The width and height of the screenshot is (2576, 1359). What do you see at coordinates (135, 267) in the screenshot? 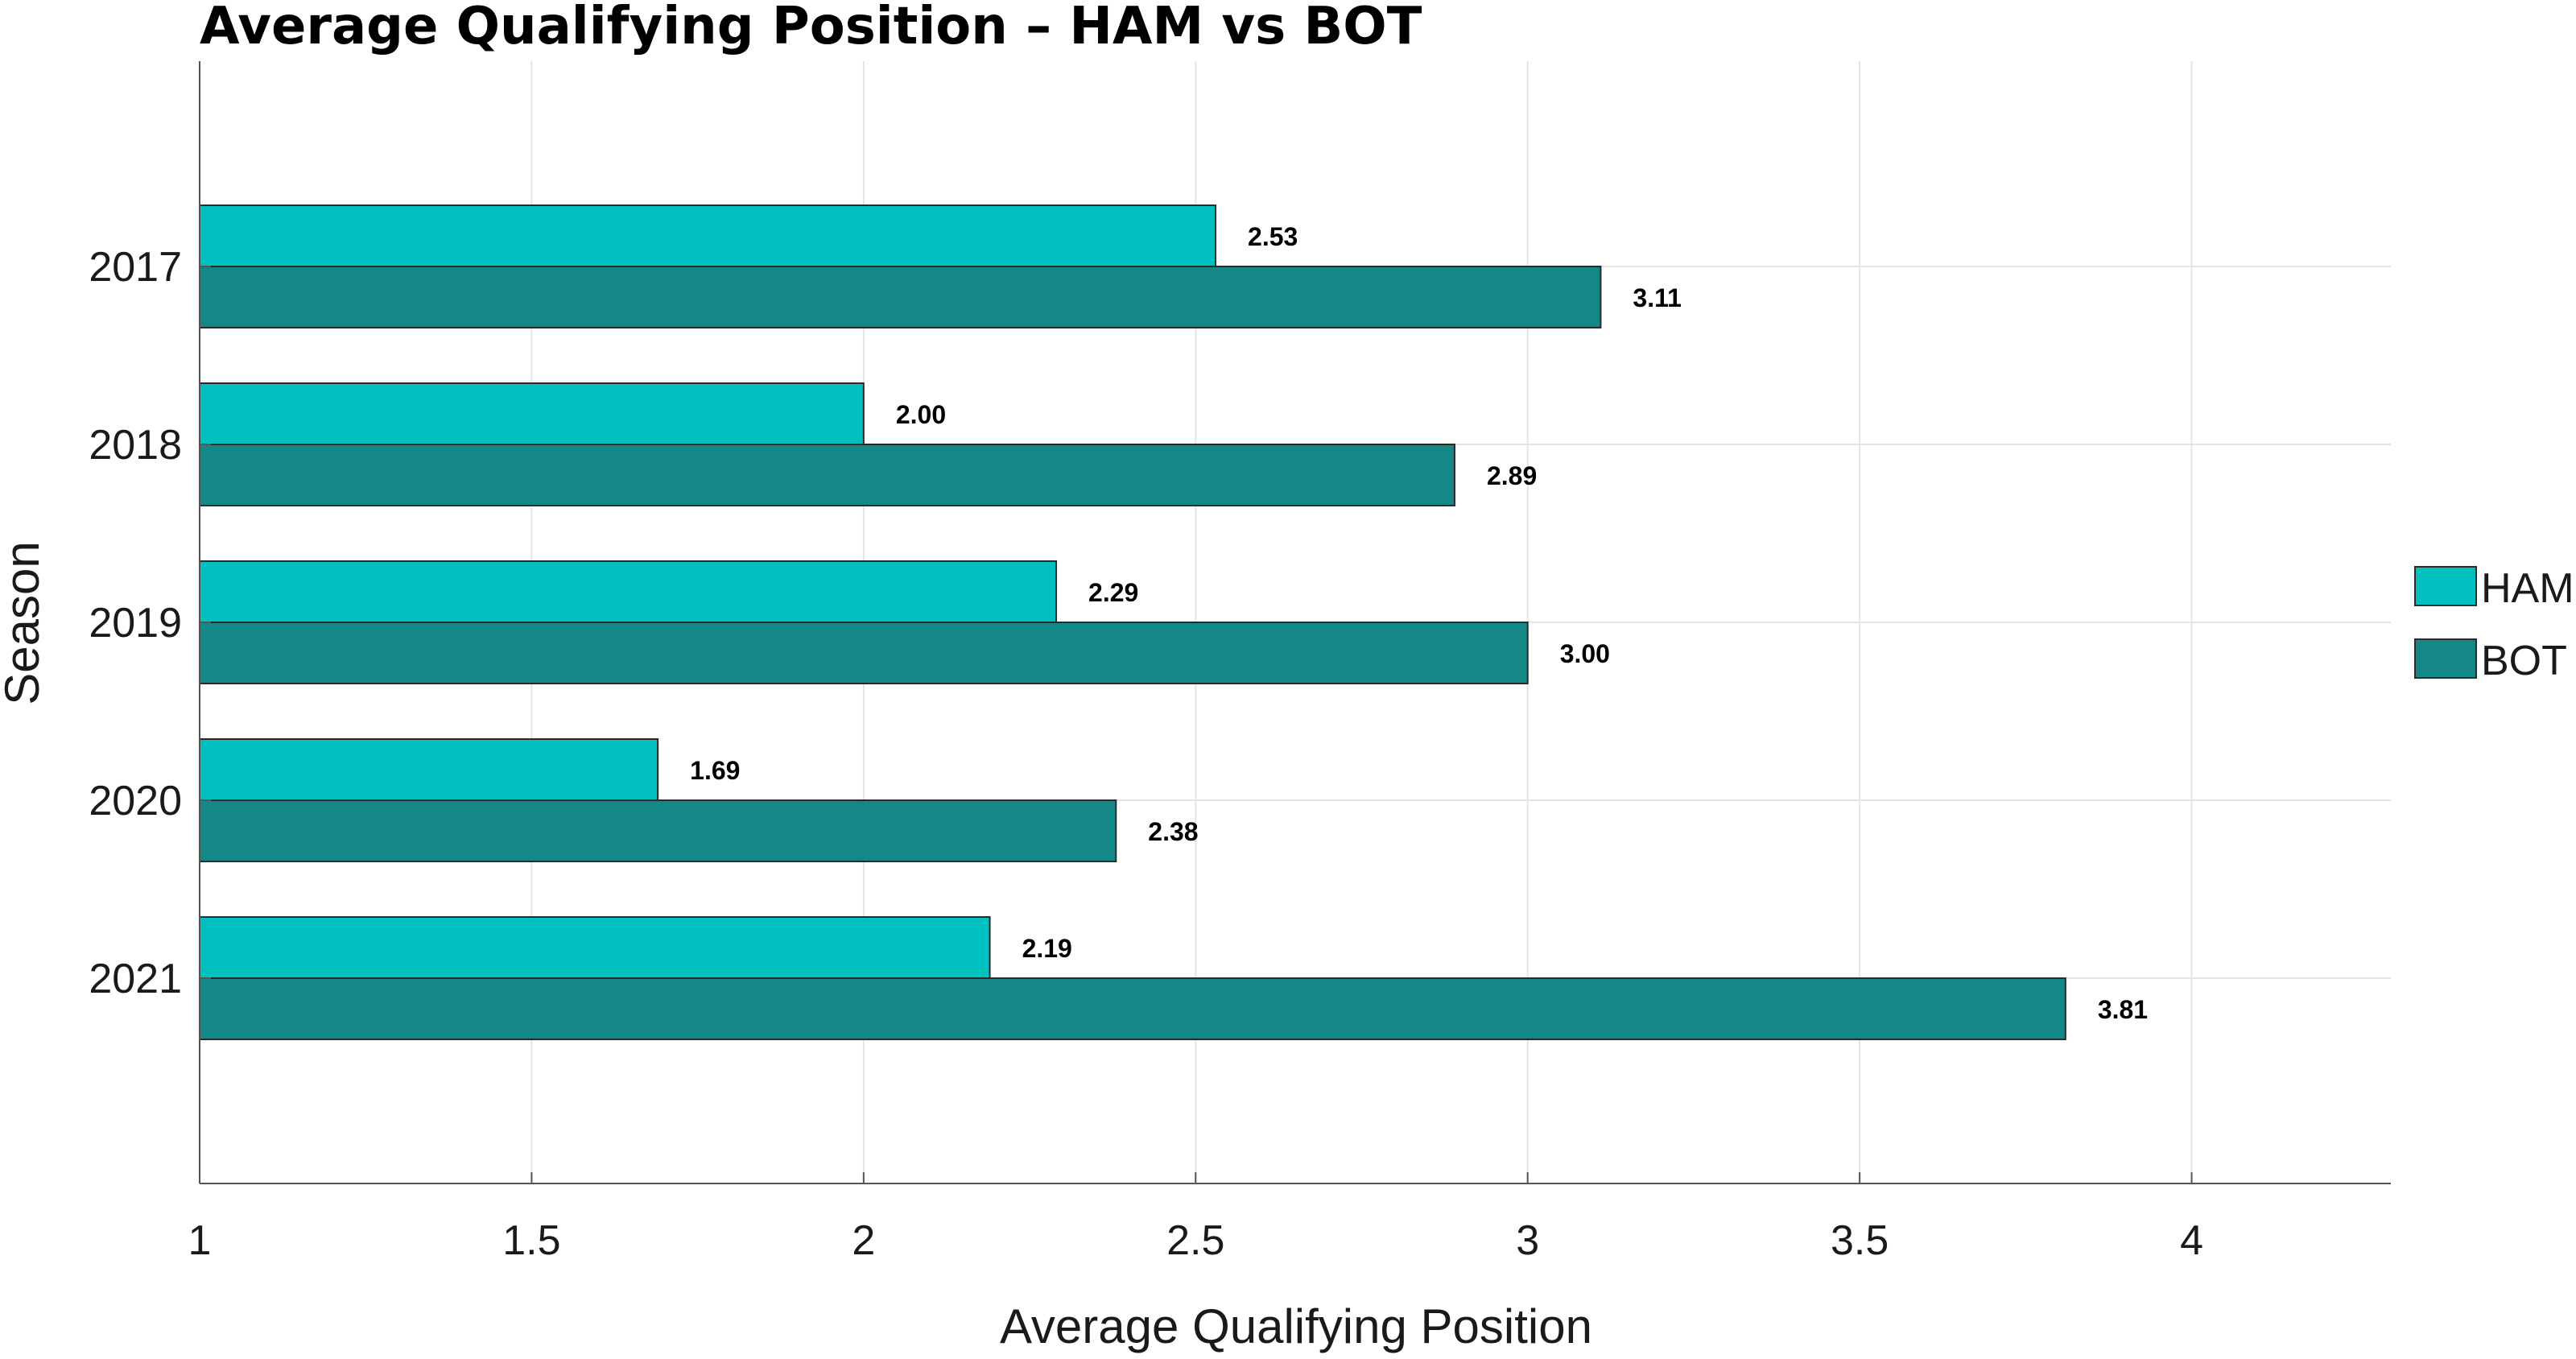
I see `y-tick-label: 2017` at bounding box center [135, 267].